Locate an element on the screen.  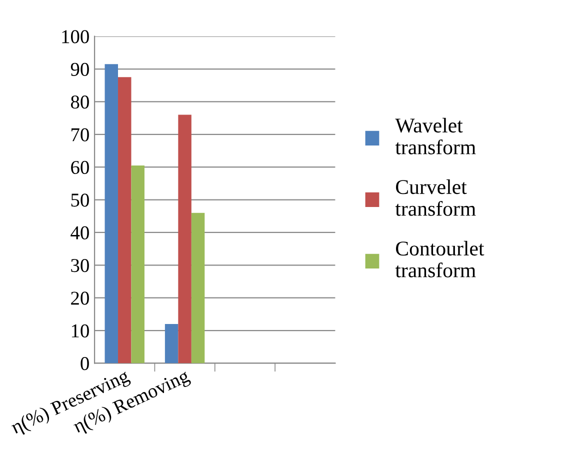
y-tick-label: 100 is located at coordinates (75, 37).